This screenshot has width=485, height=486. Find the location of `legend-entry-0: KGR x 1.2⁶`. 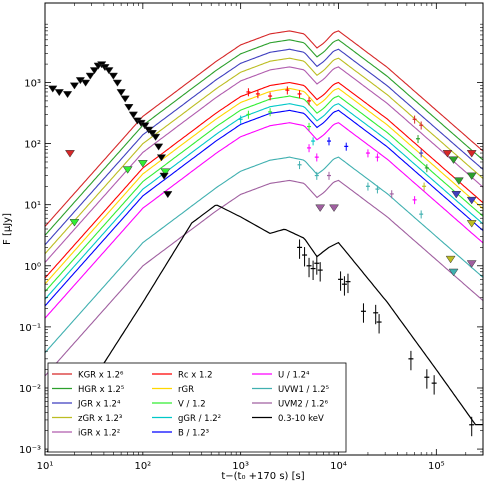

legend-entry-0: KGR x 1.2⁶ is located at coordinates (88, 376).